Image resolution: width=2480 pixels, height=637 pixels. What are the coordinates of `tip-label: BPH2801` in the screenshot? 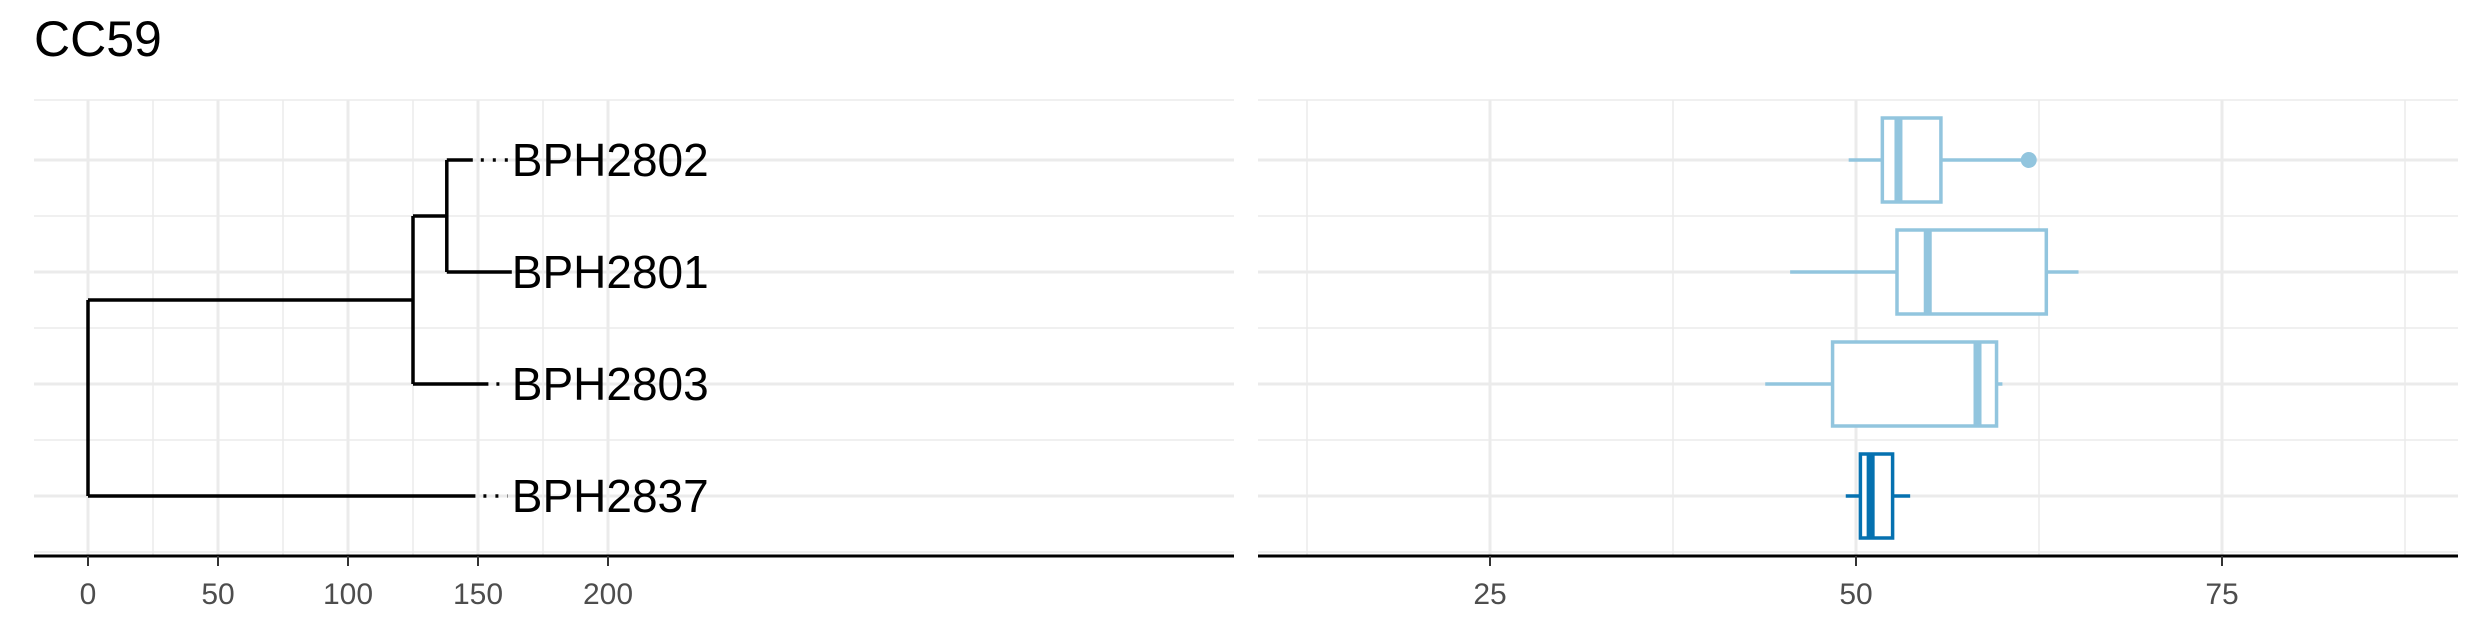 It's located at (610, 272).